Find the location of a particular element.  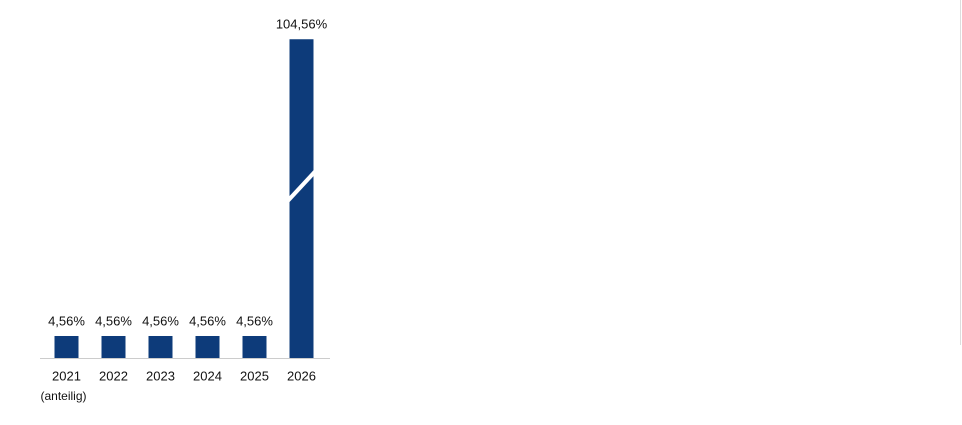

x-tick-label: 2023 is located at coordinates (160, 375).